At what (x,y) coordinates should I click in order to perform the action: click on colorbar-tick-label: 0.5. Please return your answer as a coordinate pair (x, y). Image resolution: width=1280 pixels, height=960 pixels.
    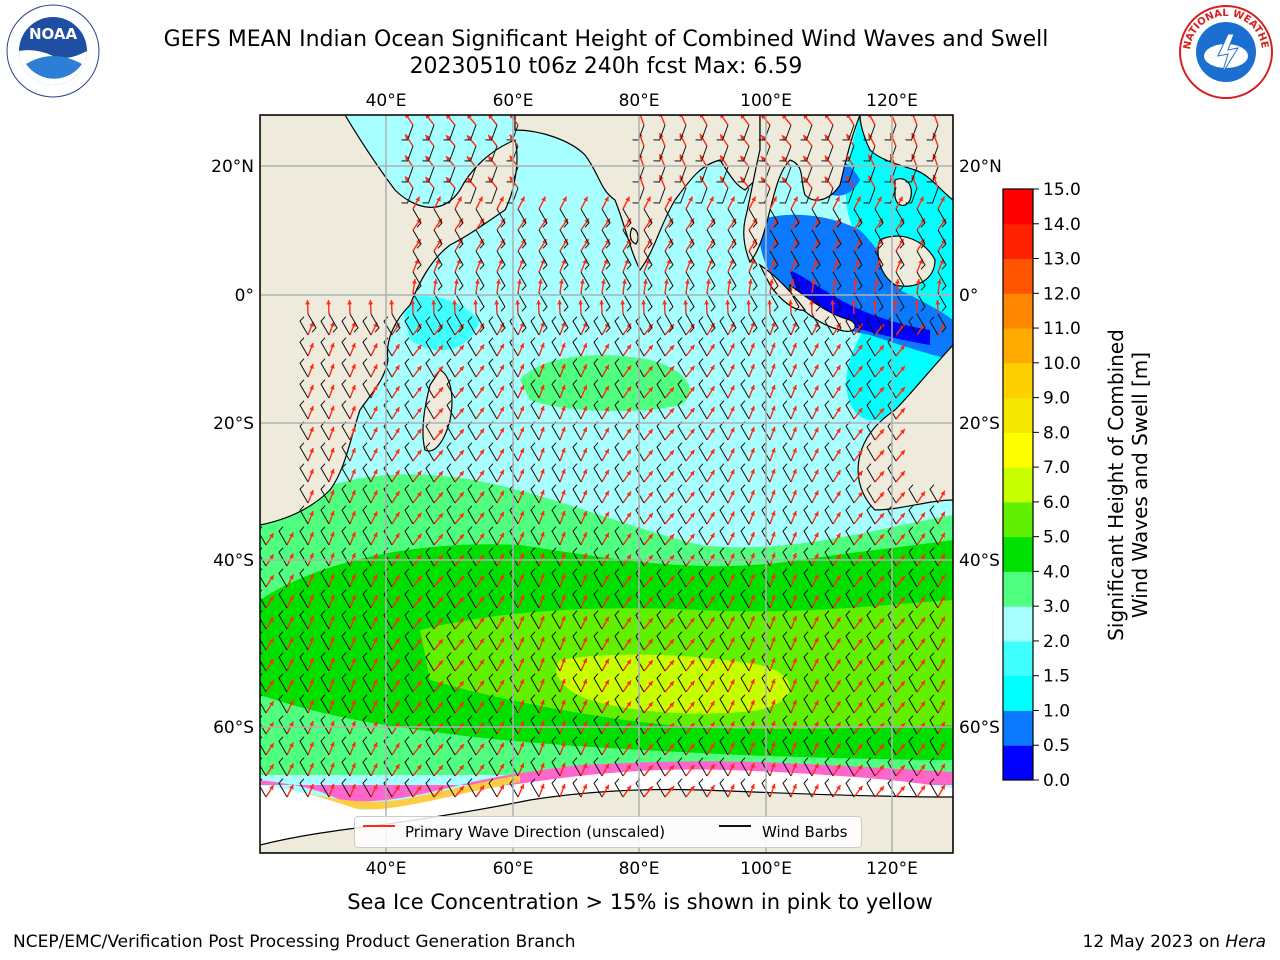
    Looking at the image, I should click on (1056, 746).